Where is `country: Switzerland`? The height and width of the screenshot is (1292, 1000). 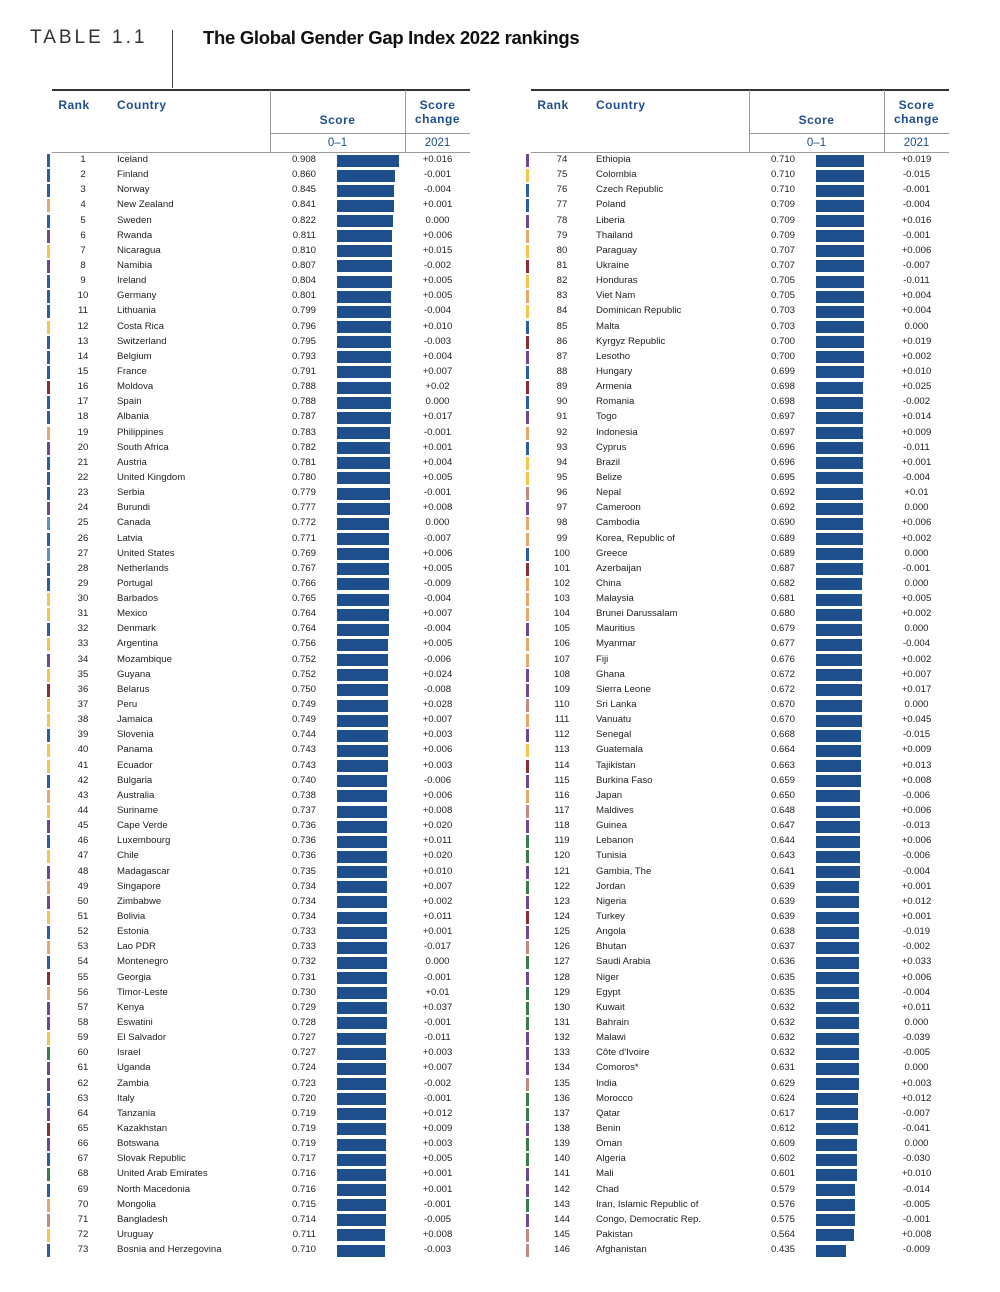
country: Switzerland is located at coordinates (142, 341).